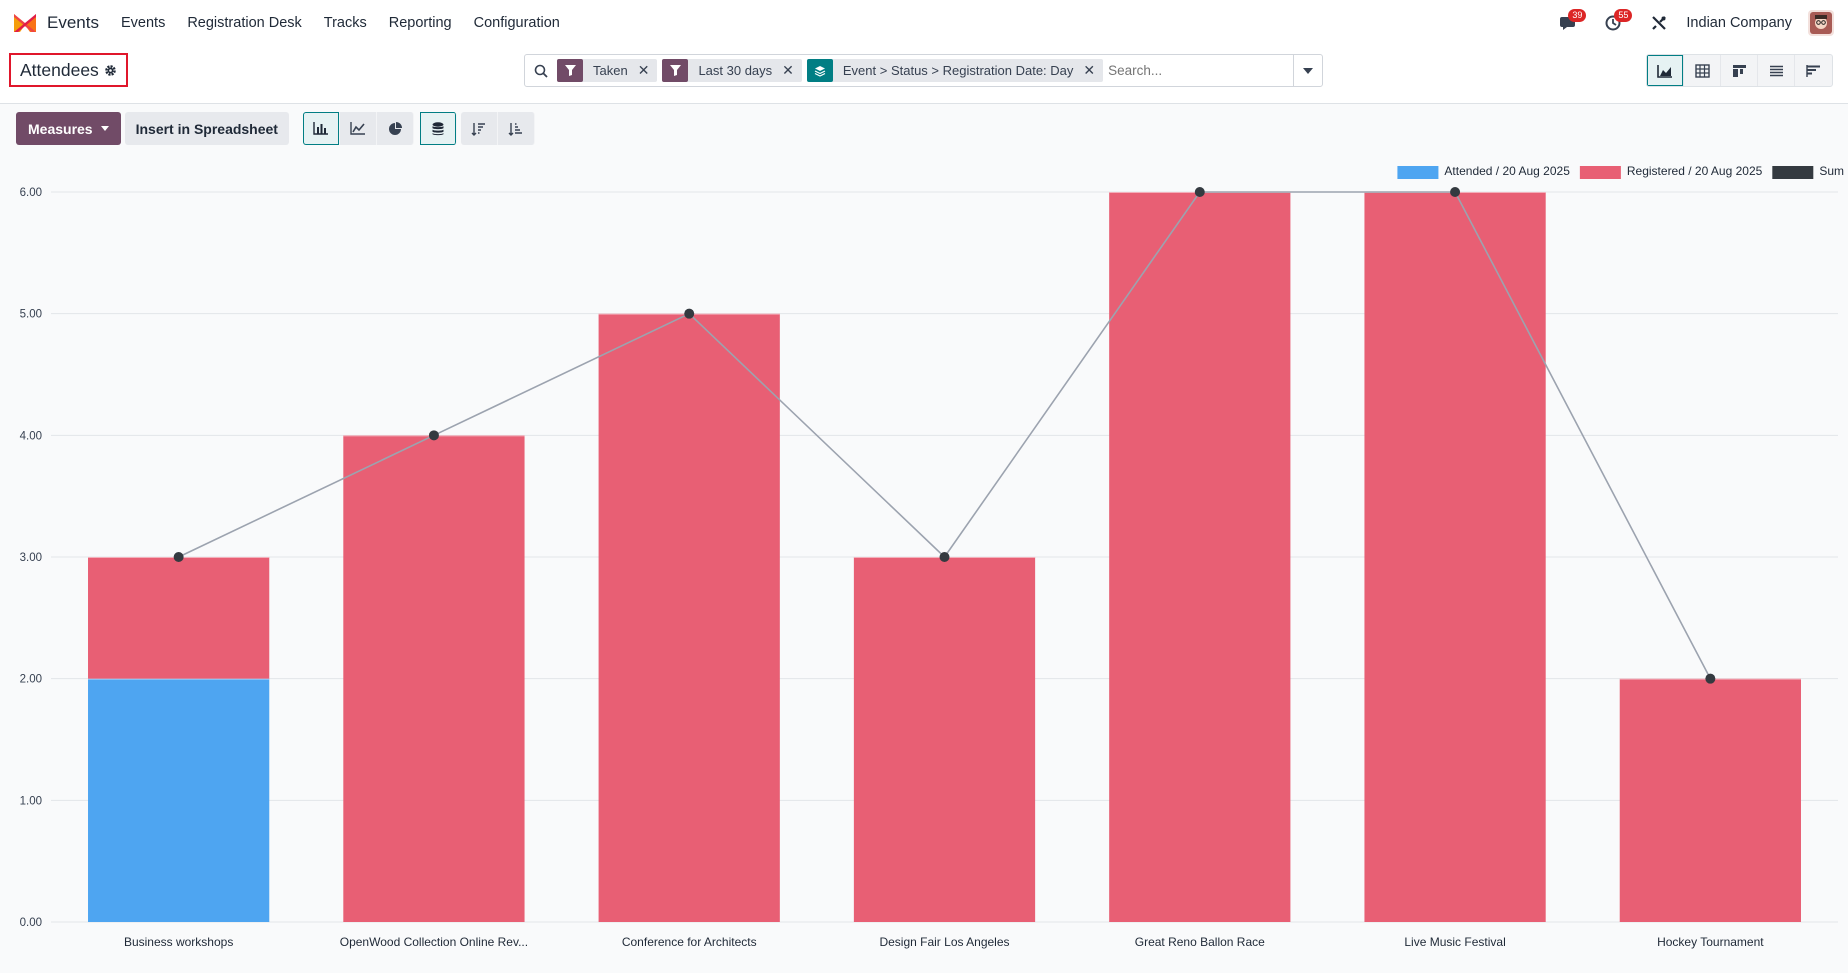  Describe the element at coordinates (1665, 70) in the screenshot. I see `graph-view-button` at that location.